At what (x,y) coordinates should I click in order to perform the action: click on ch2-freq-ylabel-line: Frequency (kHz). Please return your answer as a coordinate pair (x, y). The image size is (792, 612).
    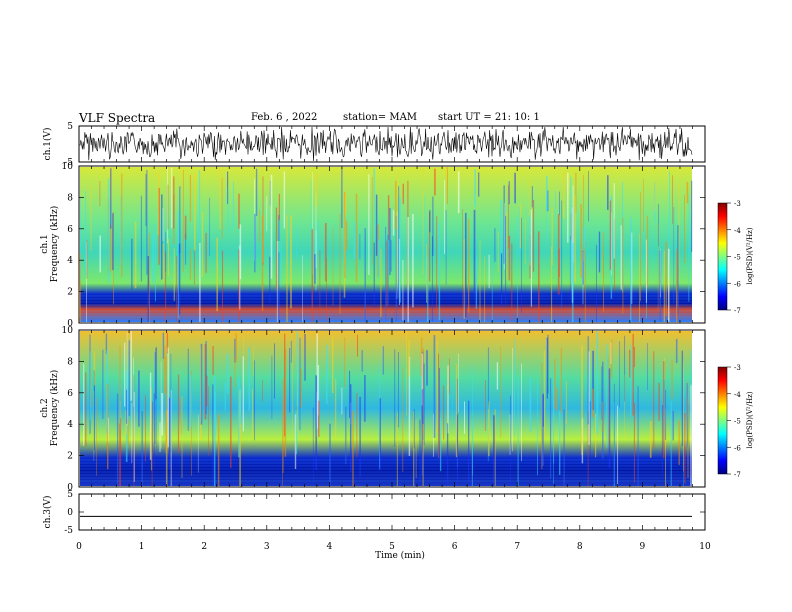
    Looking at the image, I should click on (54, 408).